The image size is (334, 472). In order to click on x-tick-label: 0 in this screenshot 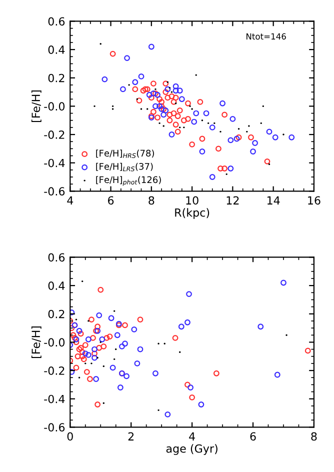, I will do `click(70, 436)`.